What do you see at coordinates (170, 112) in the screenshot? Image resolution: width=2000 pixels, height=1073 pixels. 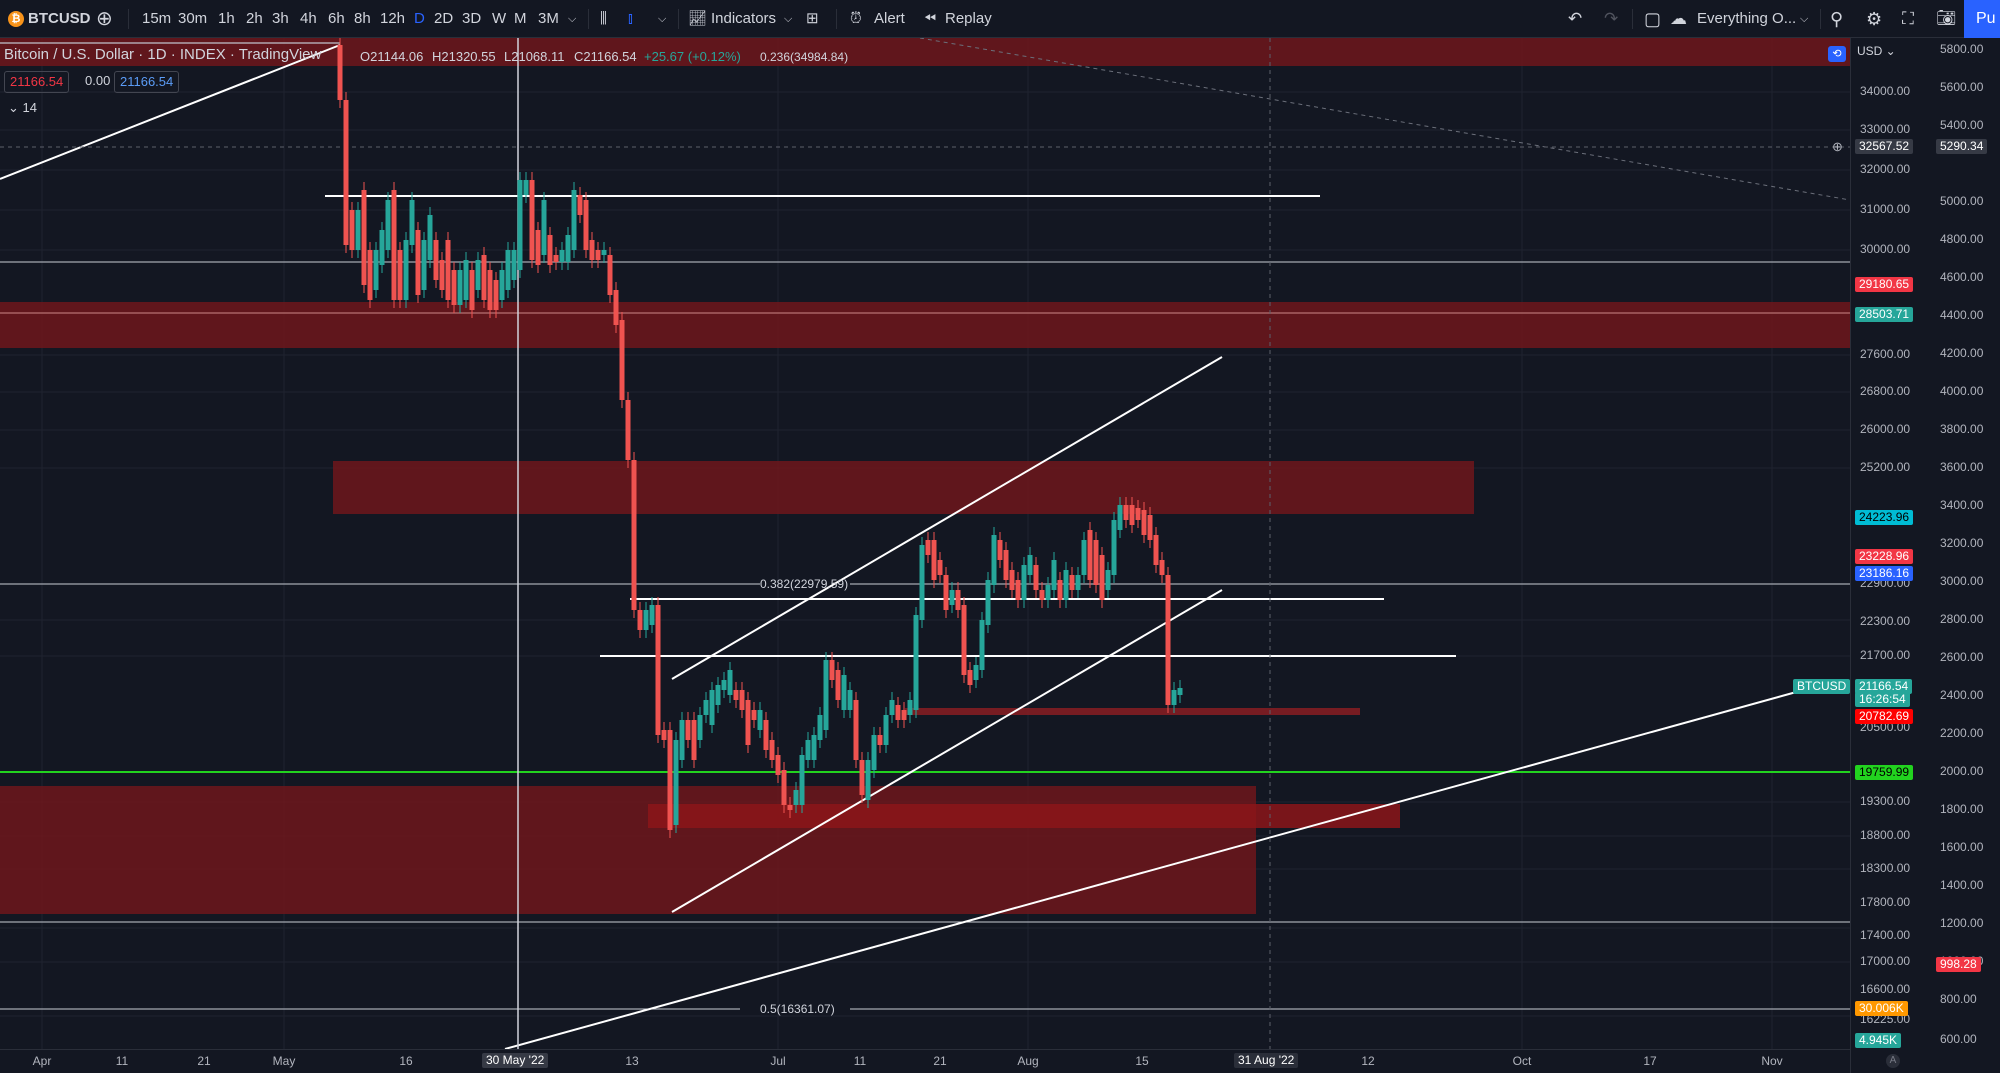 I see `trendline-top-left` at bounding box center [170, 112].